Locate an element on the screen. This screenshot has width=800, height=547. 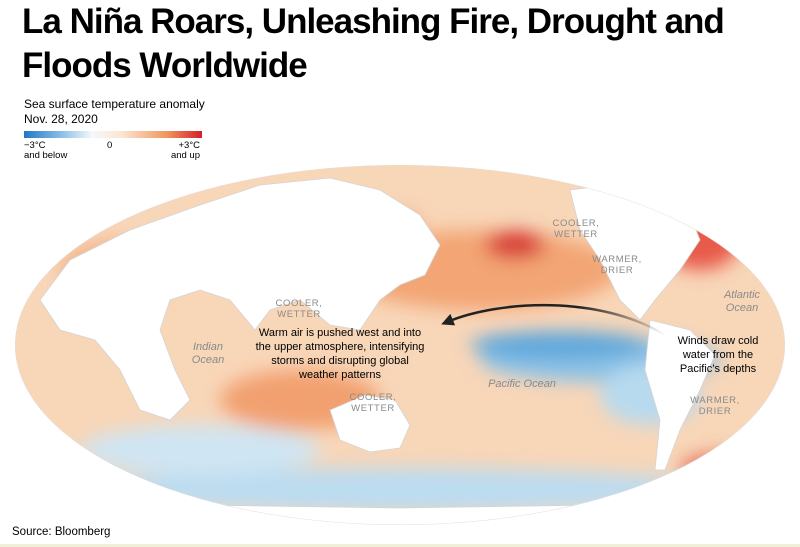
date: Nov. 28, 2020 is located at coordinates (61, 119).